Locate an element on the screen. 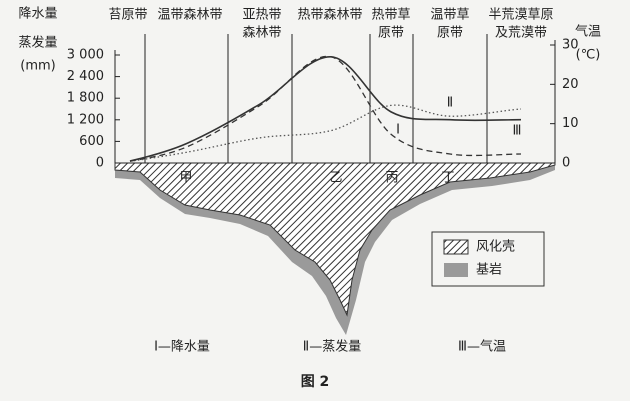 Image resolution: width=630 pixels, height=401 pixels. y-tick-label: 2 400 is located at coordinates (85, 76).